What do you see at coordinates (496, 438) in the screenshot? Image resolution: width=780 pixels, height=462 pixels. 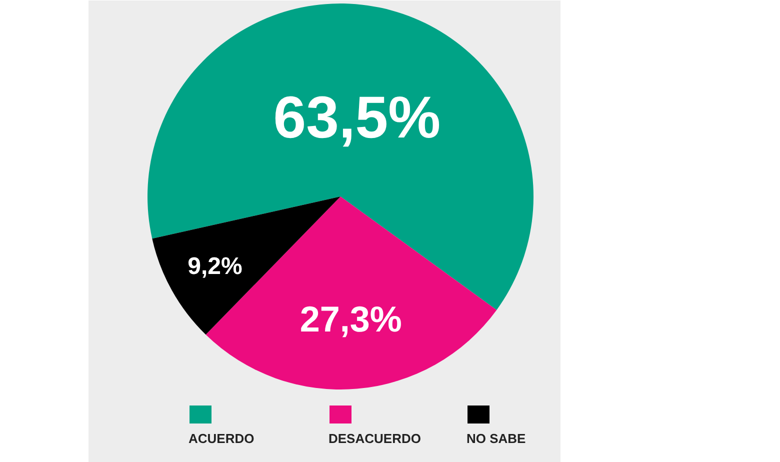 I see `legend-label: NO SABE` at bounding box center [496, 438].